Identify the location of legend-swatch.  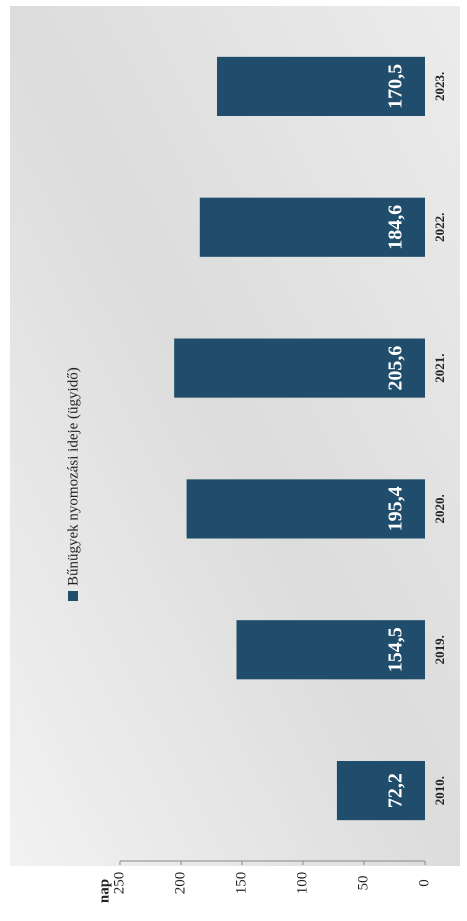
(73, 596).